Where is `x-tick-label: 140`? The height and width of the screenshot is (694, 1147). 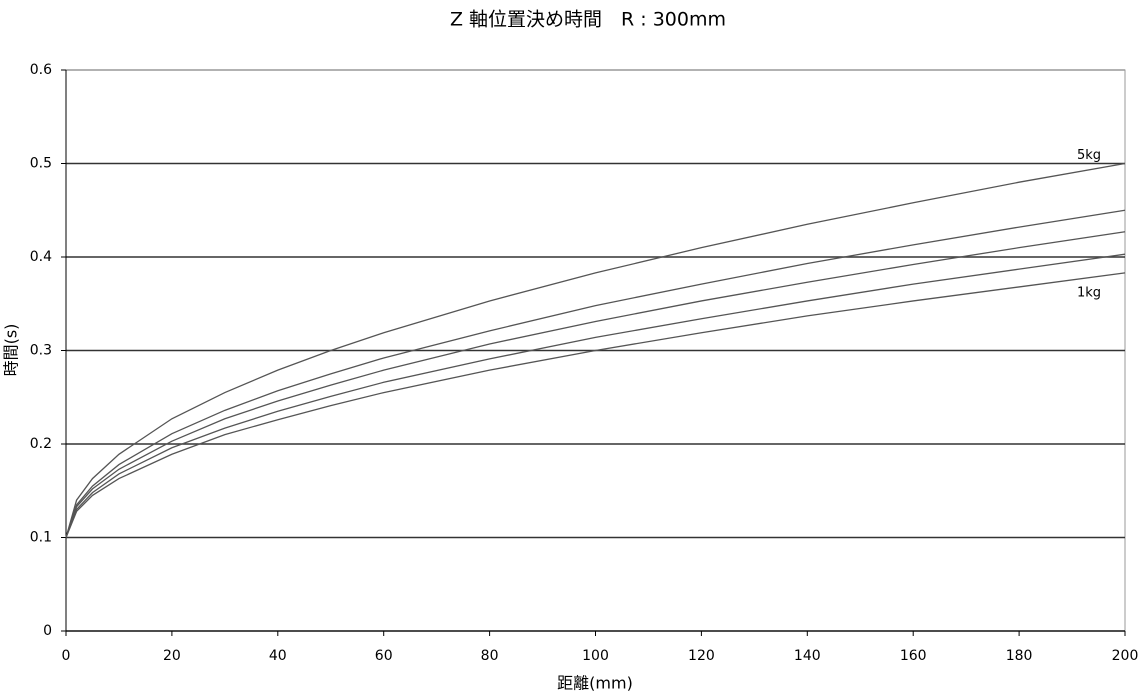 x-tick-label: 140 is located at coordinates (807, 656).